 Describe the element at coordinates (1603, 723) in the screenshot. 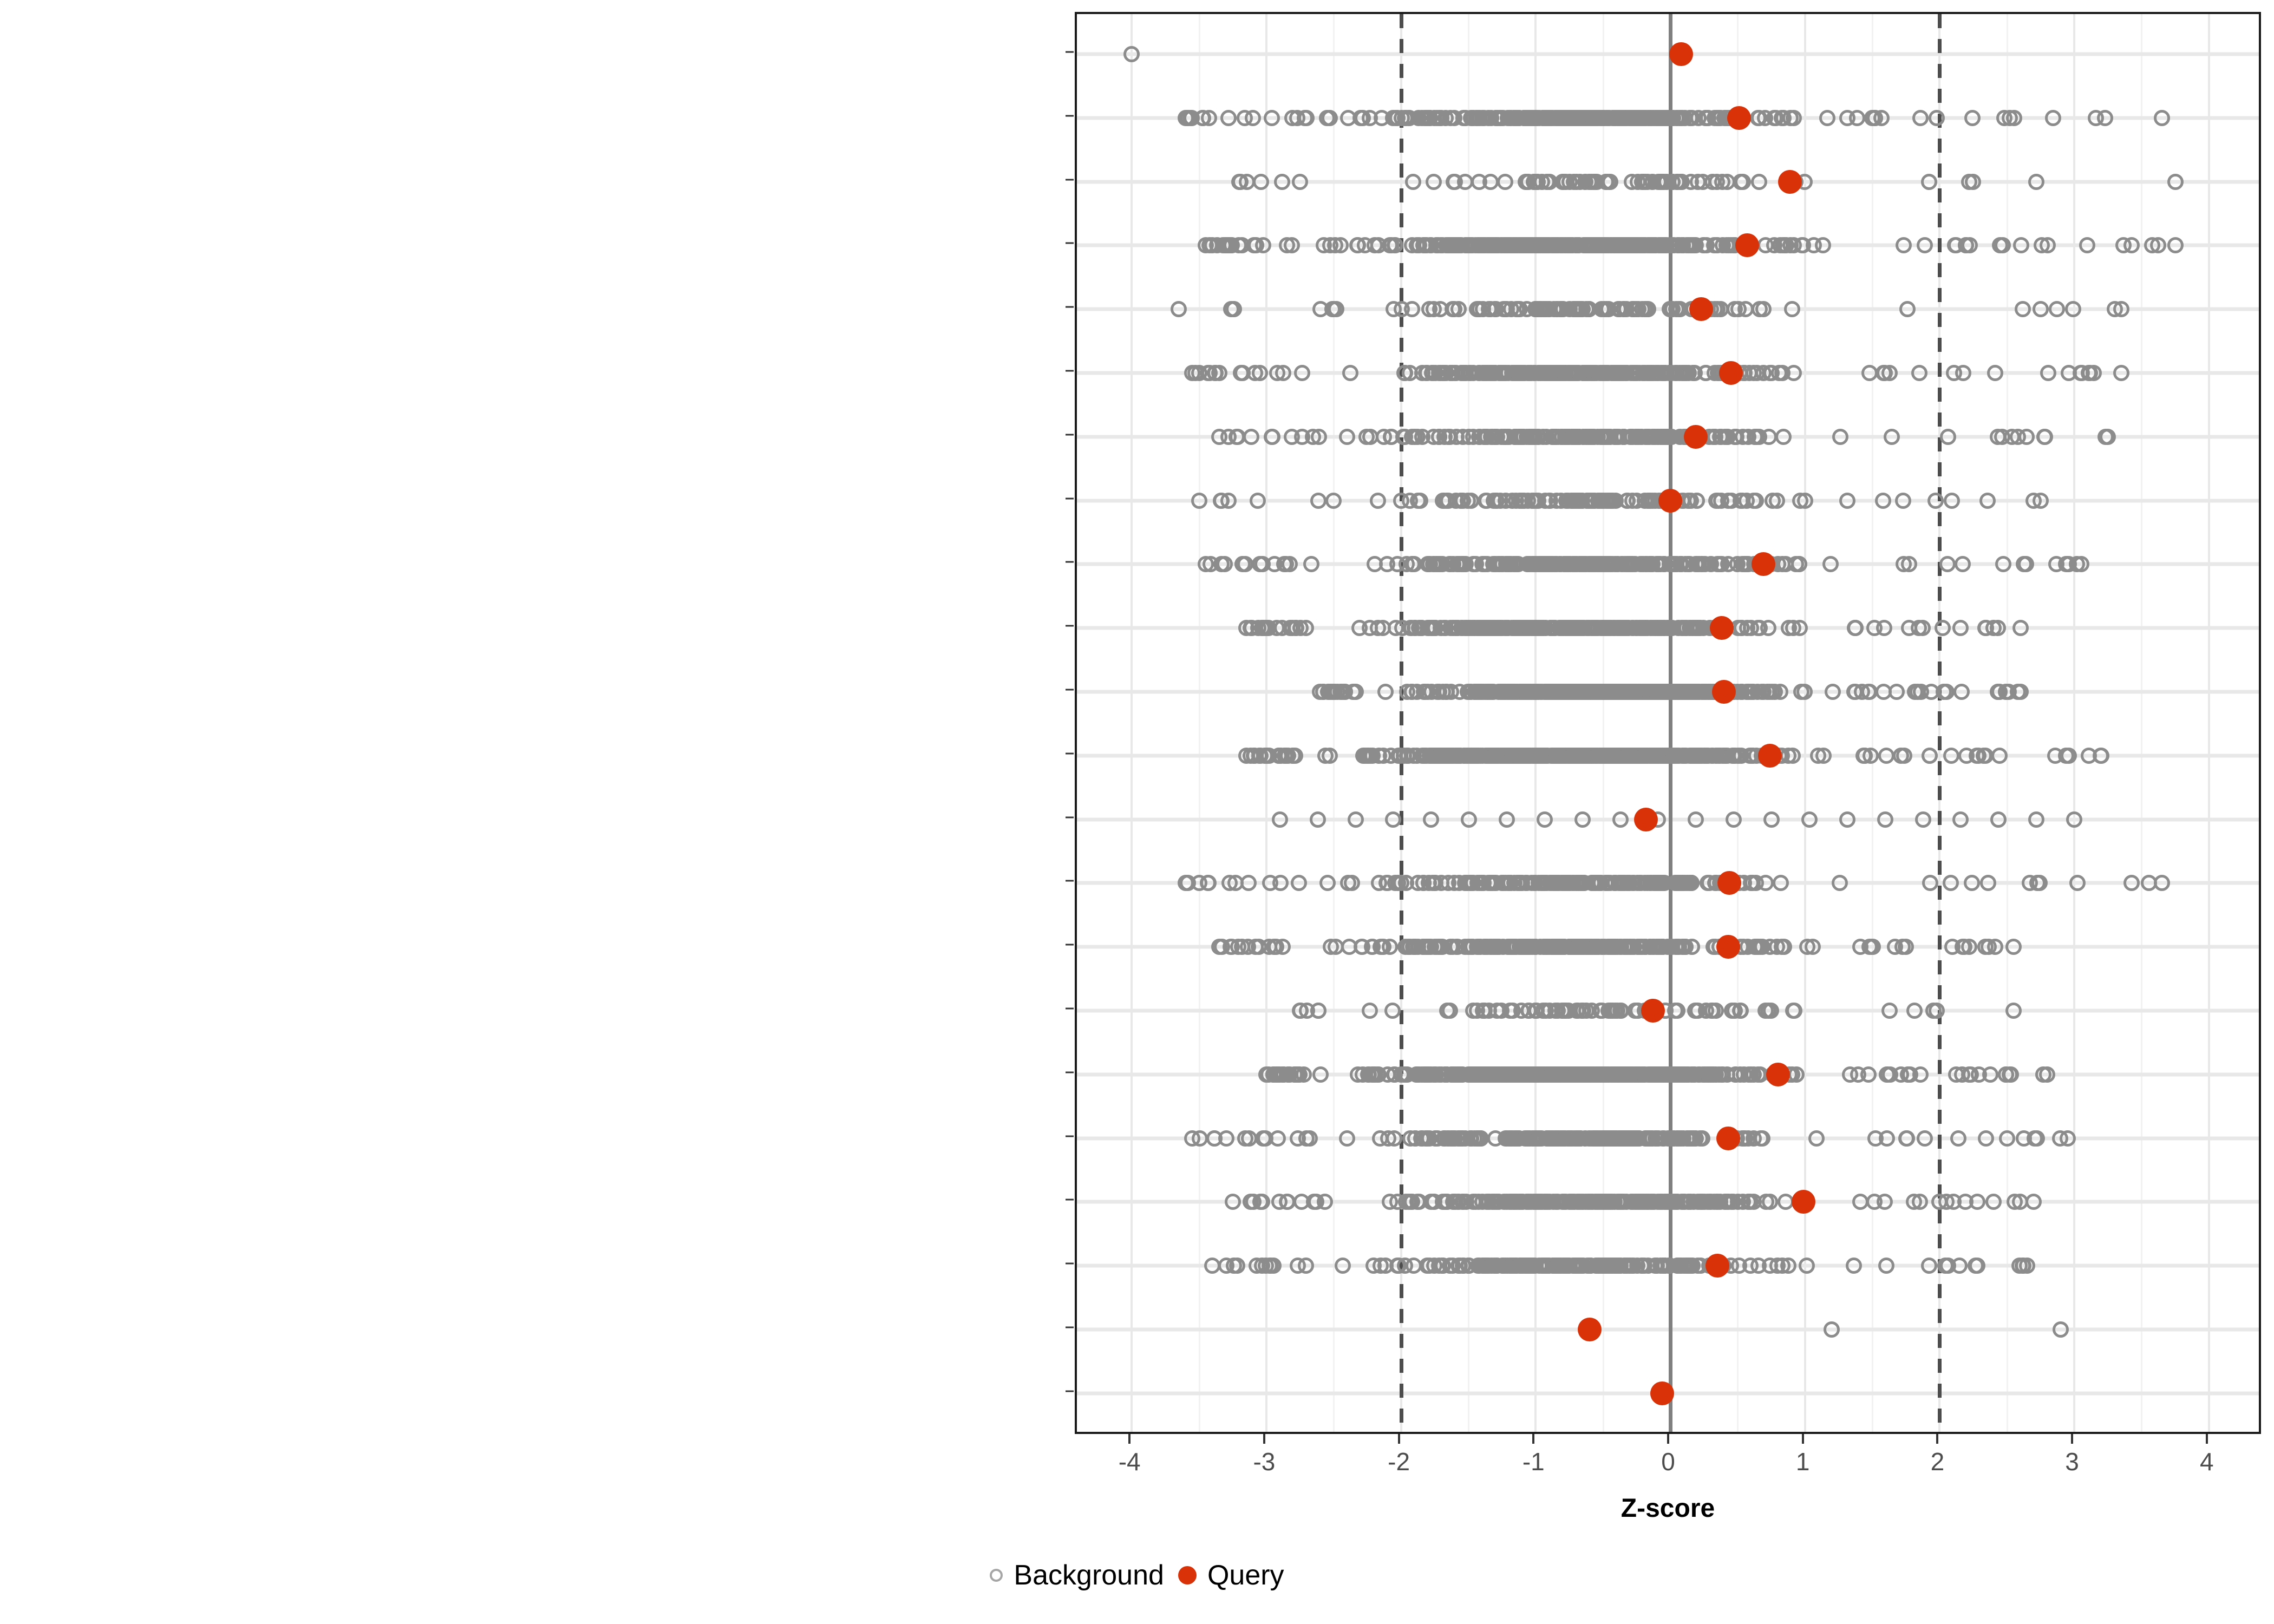

I see `vertical-gridline-minor` at that location.